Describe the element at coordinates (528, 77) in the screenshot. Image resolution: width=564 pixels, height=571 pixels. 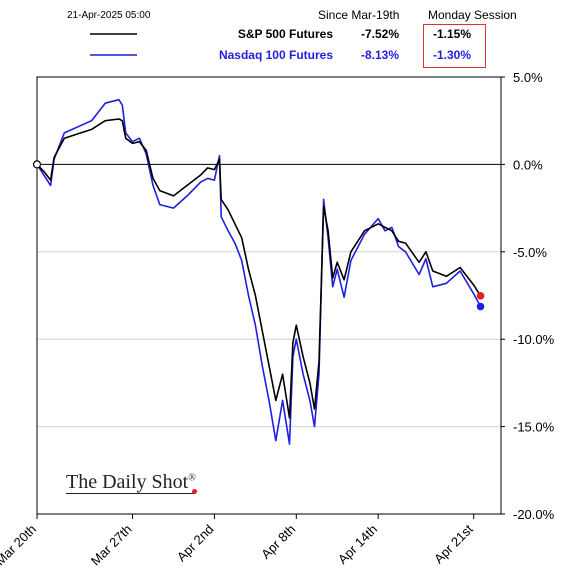
I see `y-tick-label: 5.0%` at that location.